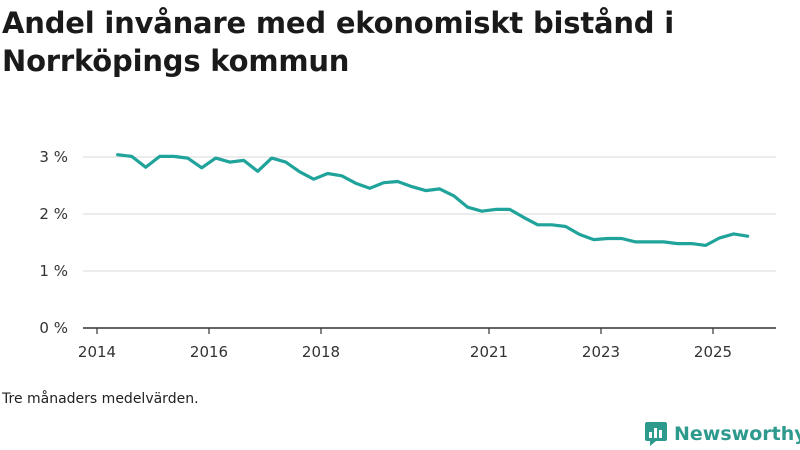 The image size is (800, 450). I want to click on y-tick-label: 2 %, so click(53, 214).